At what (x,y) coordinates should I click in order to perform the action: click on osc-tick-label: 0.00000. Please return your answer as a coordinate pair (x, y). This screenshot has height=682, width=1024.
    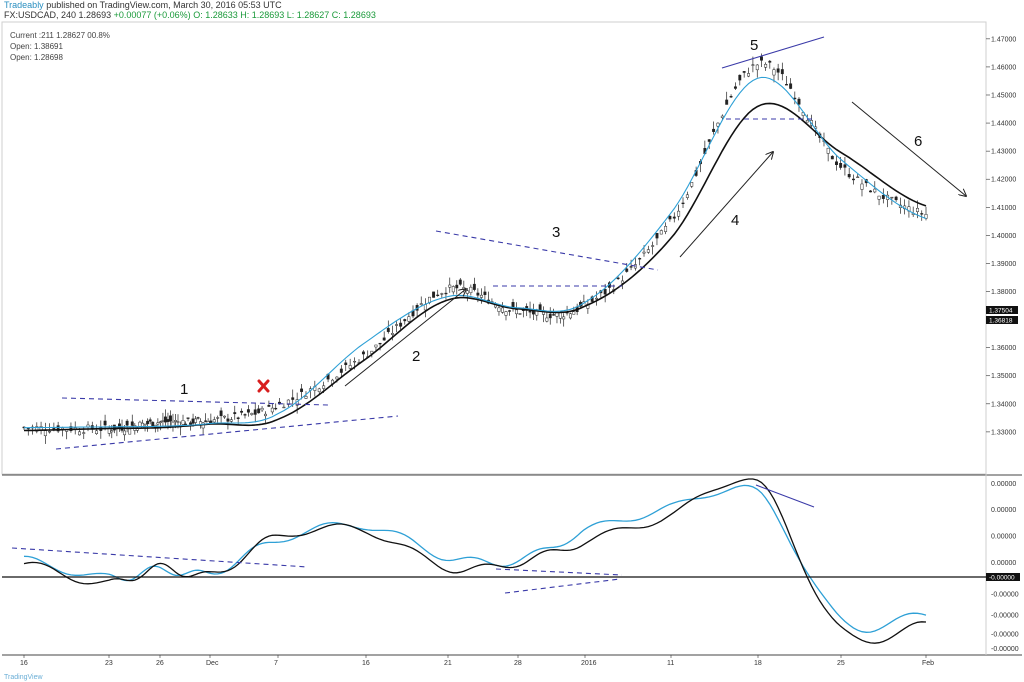
    Looking at the image, I should click on (1003, 510).